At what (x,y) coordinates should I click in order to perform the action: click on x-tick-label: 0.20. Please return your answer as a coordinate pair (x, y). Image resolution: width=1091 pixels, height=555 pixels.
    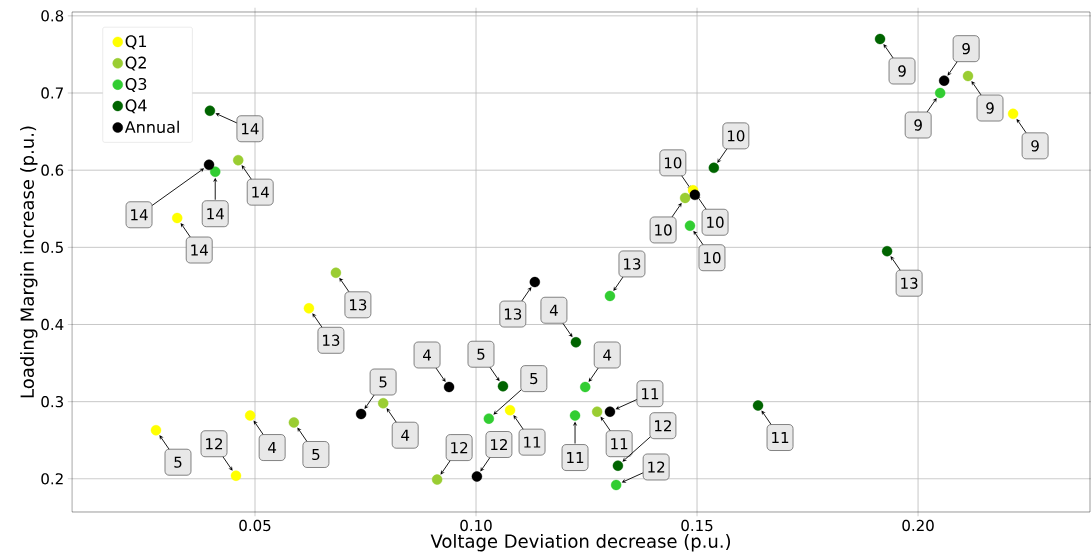
    Looking at the image, I should click on (918, 525).